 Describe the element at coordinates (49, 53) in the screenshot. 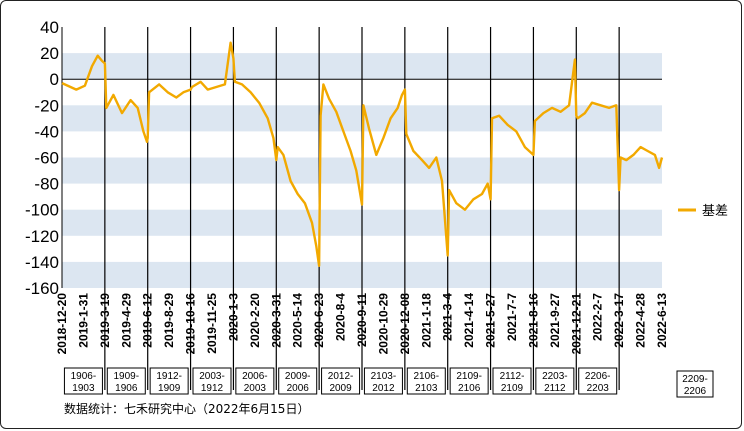

I see `y-tick-label: 20` at that location.